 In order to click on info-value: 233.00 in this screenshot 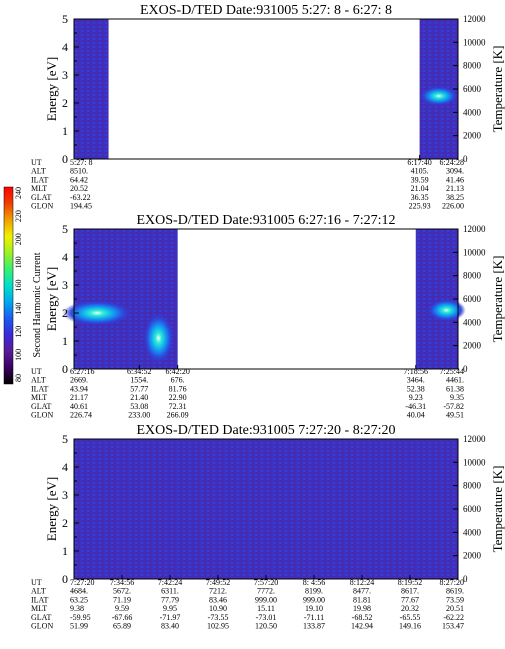, I will do `click(139, 415)`.